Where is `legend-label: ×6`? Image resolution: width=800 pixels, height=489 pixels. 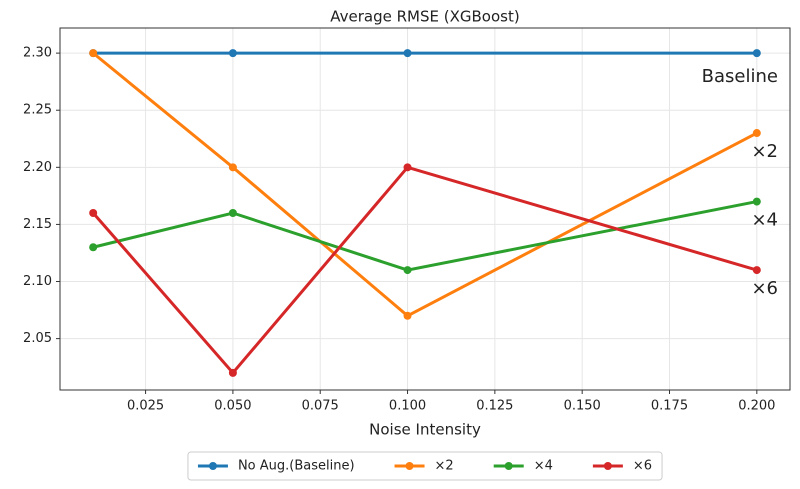
legend-label: ×6 is located at coordinates (642, 466).